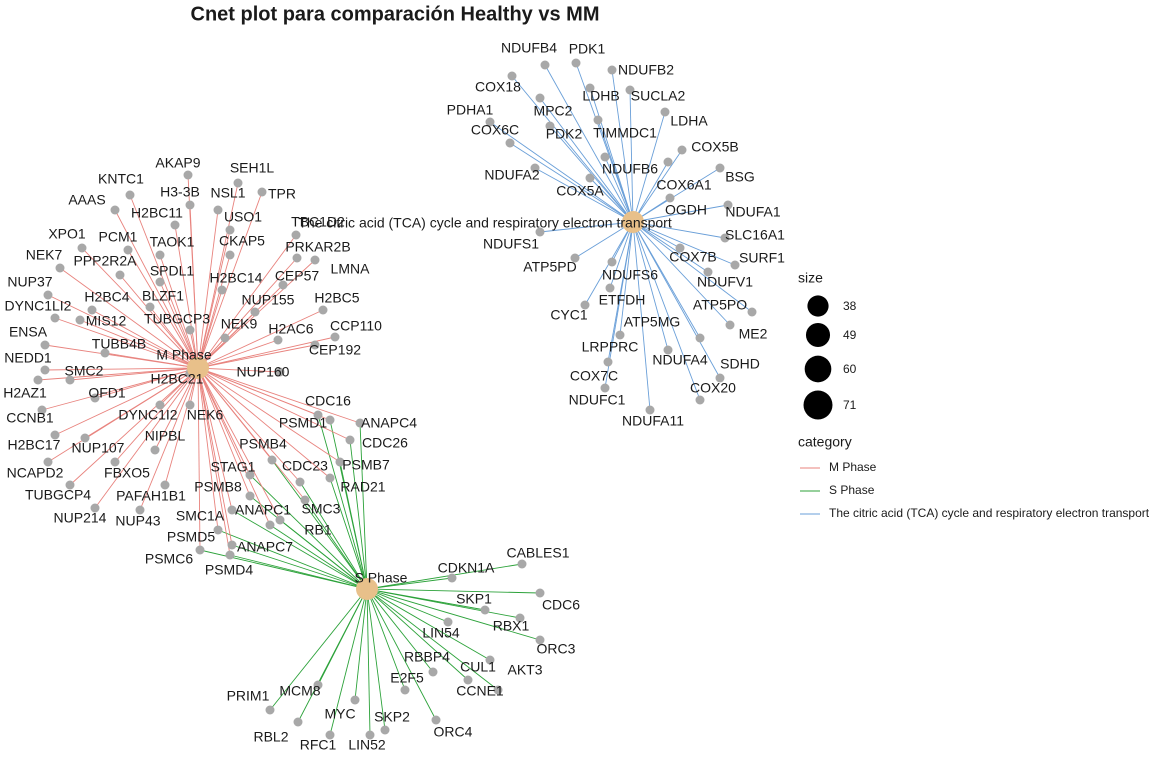  Describe the element at coordinates (594, 376) in the screenshot. I see `gene-label: COX7C` at that location.